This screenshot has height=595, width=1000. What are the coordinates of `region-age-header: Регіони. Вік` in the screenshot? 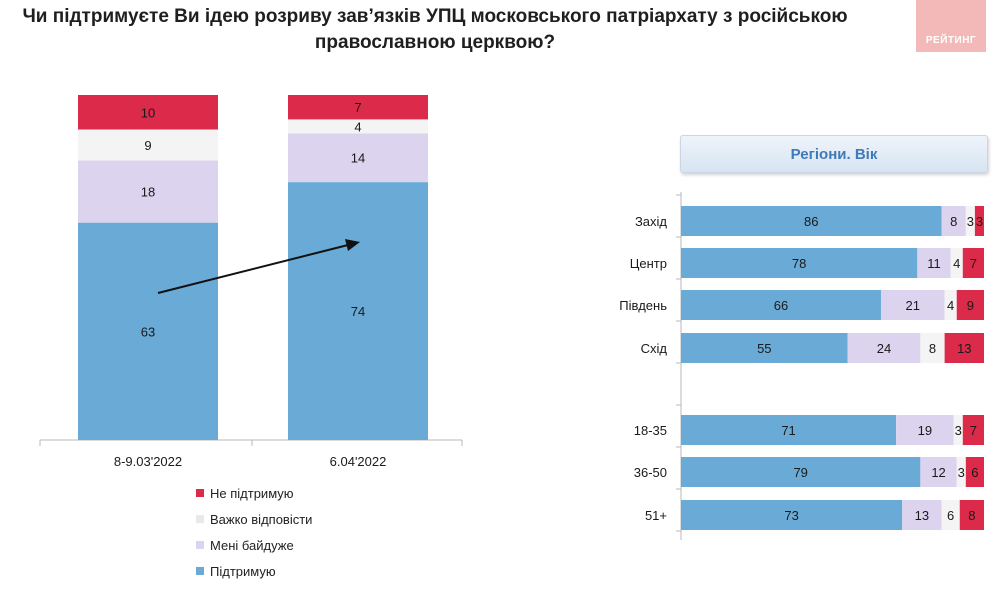 It's located at (834, 154).